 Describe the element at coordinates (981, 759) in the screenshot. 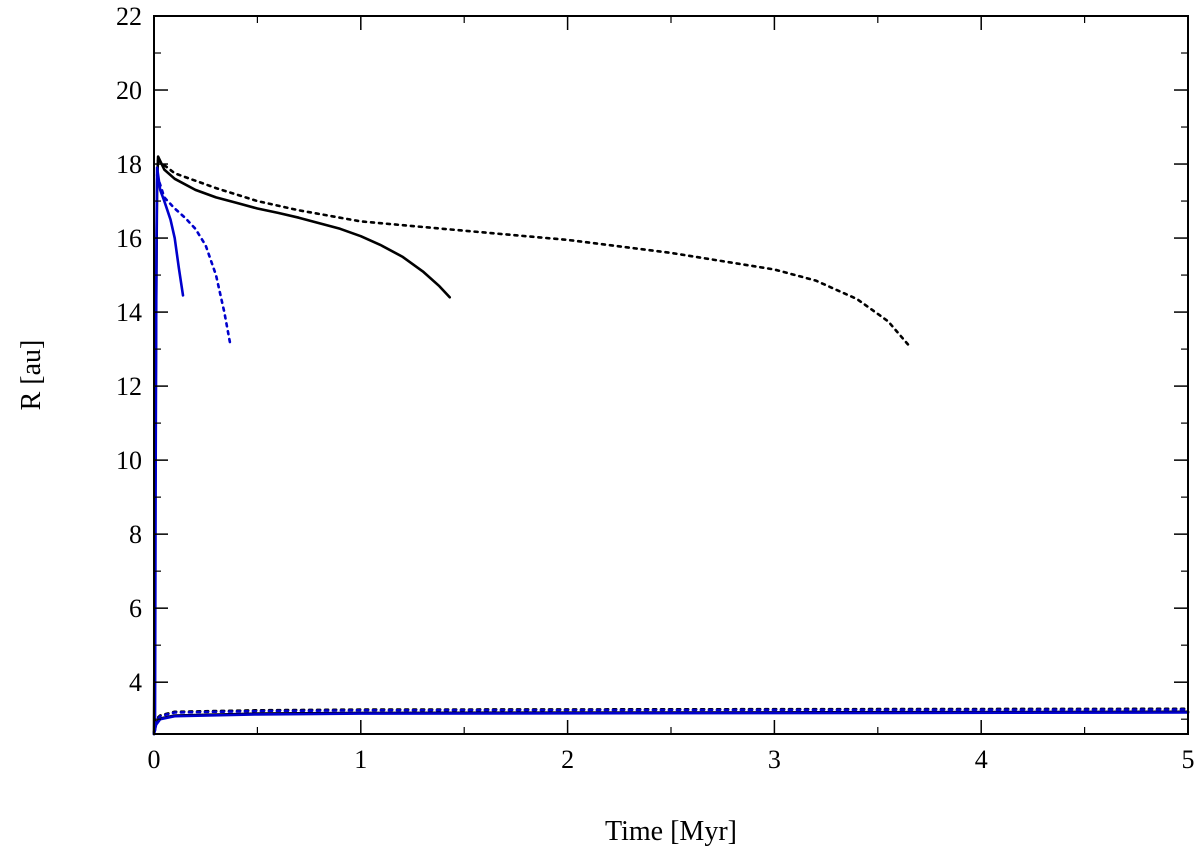

I see `x-tick-label: 4` at that location.